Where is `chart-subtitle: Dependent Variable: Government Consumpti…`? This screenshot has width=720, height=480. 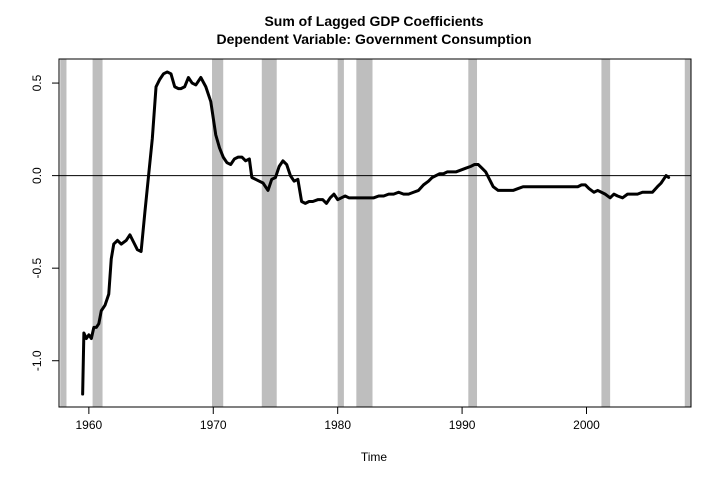
chart-subtitle: Dependent Variable: Government Consumpti… is located at coordinates (373, 39).